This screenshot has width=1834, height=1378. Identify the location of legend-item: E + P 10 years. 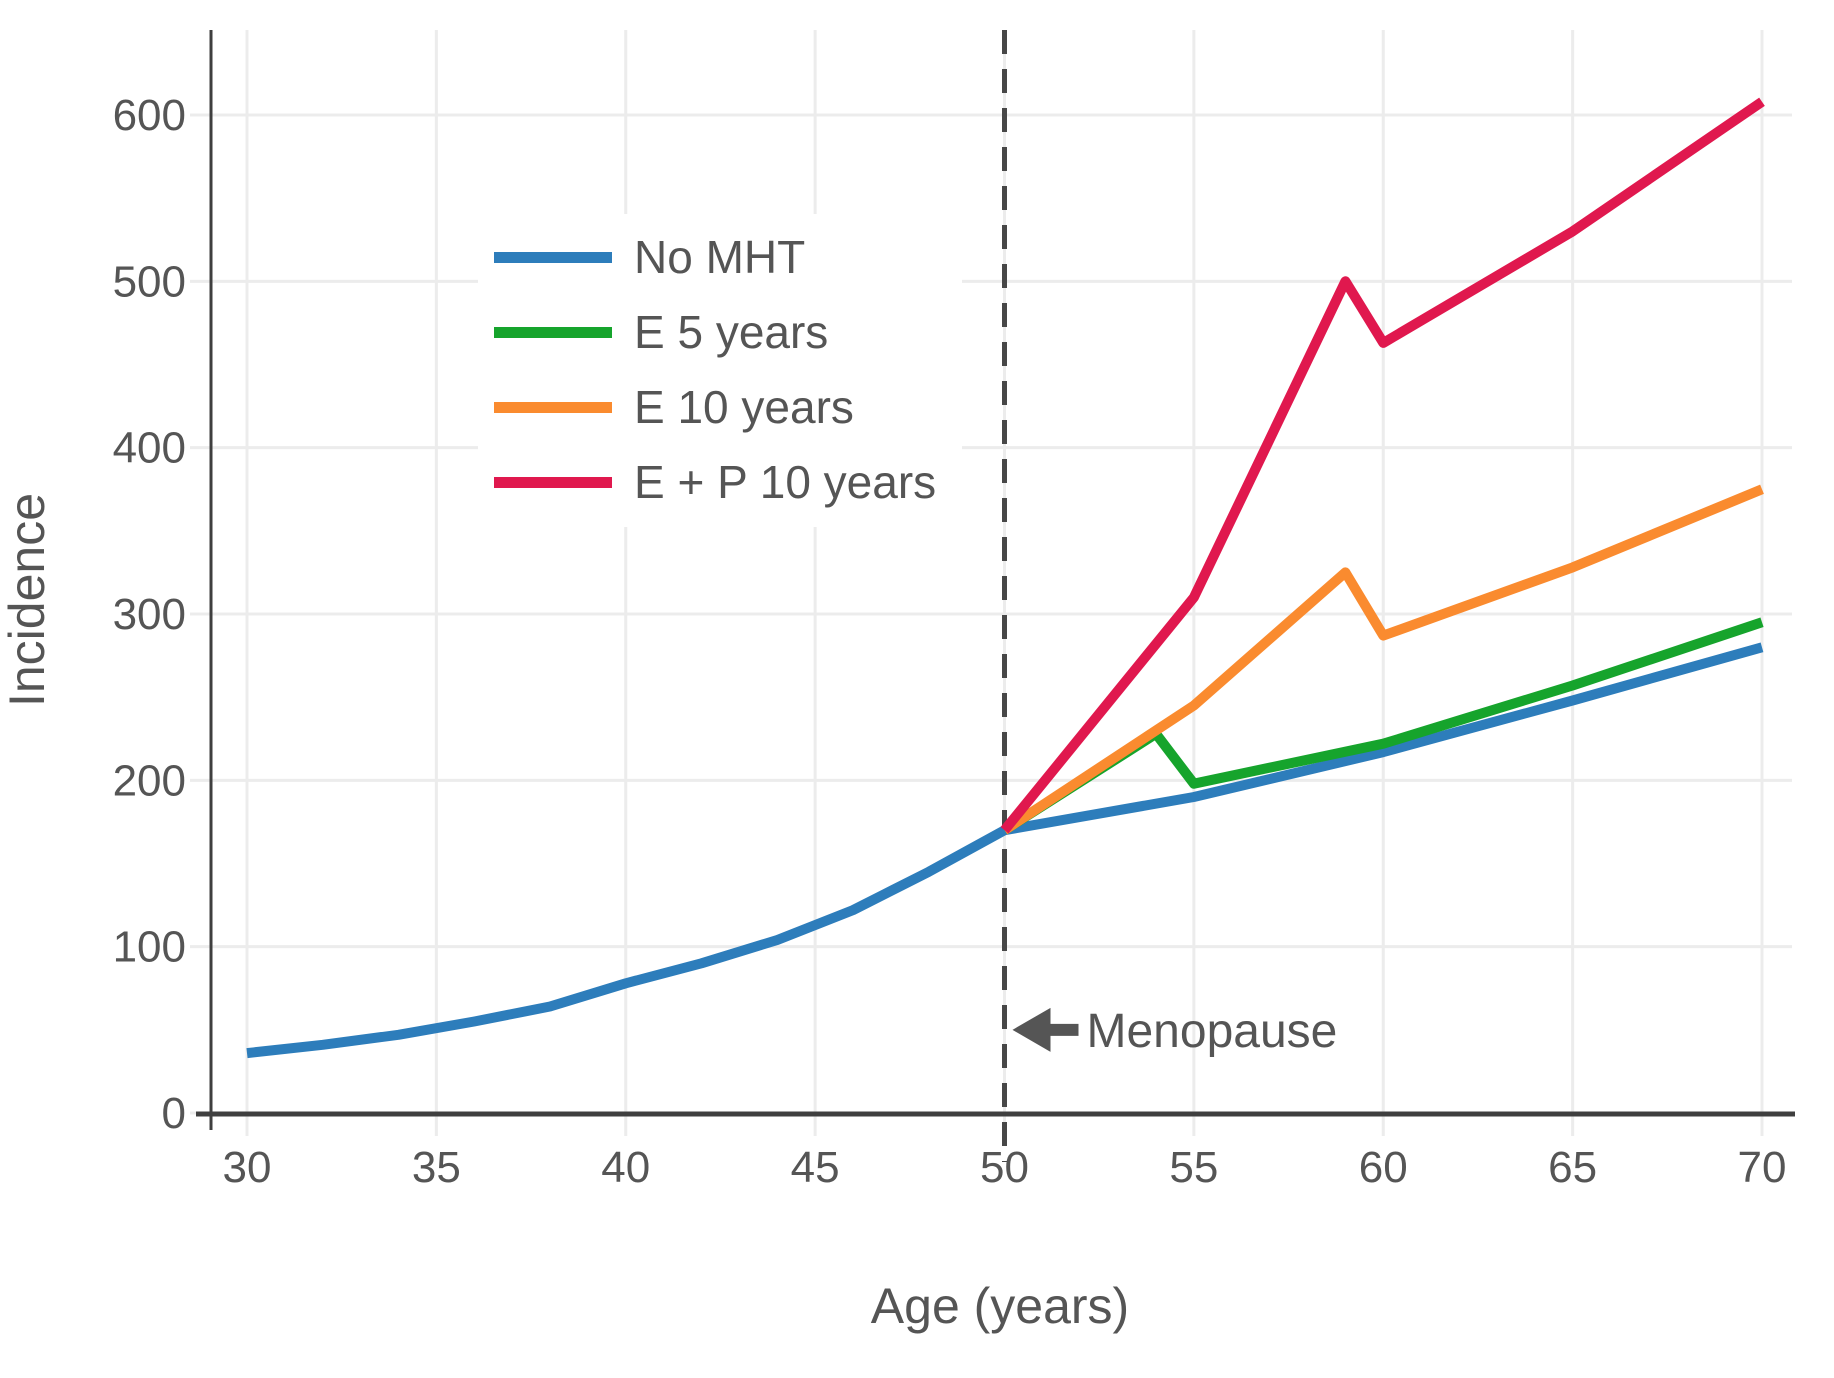
(715, 482).